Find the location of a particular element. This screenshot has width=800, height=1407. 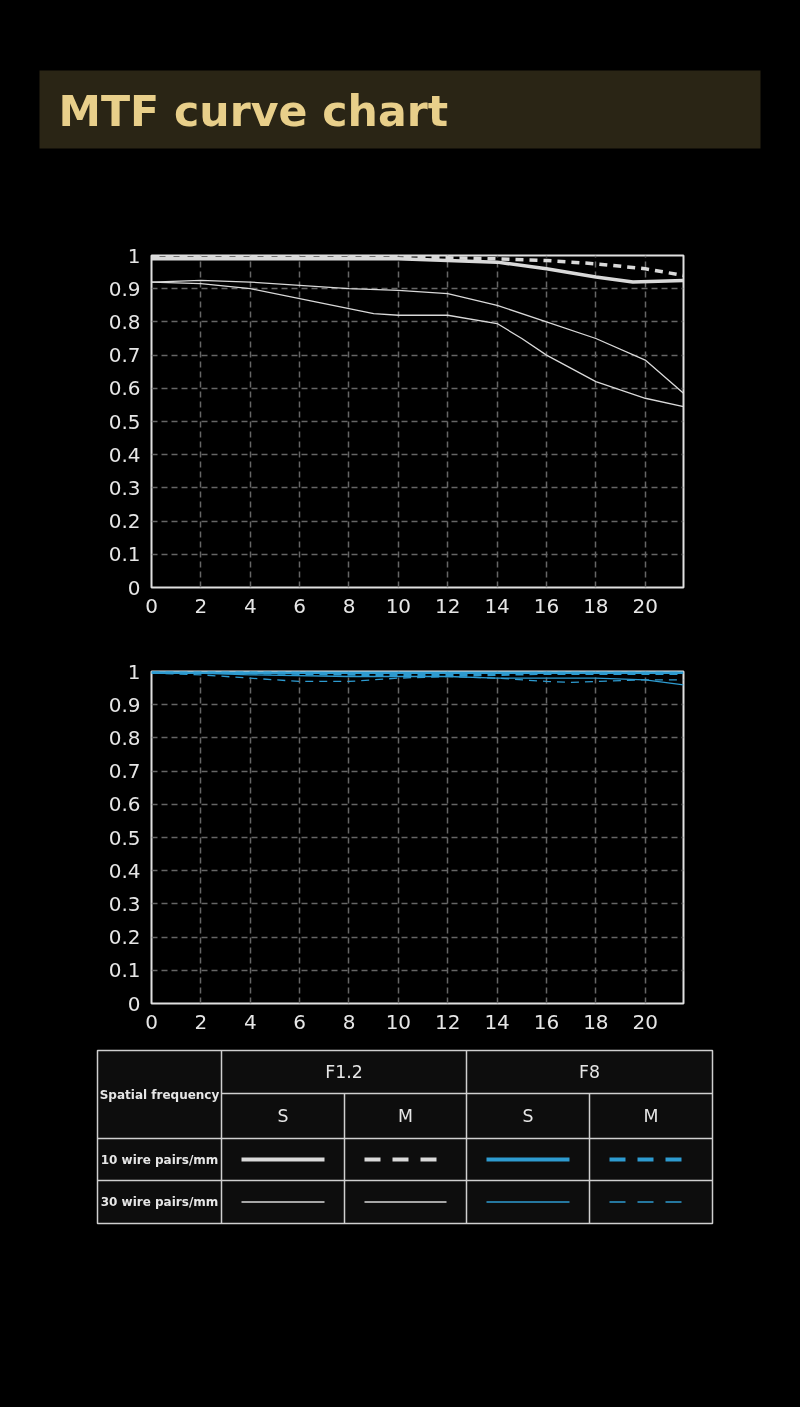

text: F8 is located at coordinates (589, 1072).